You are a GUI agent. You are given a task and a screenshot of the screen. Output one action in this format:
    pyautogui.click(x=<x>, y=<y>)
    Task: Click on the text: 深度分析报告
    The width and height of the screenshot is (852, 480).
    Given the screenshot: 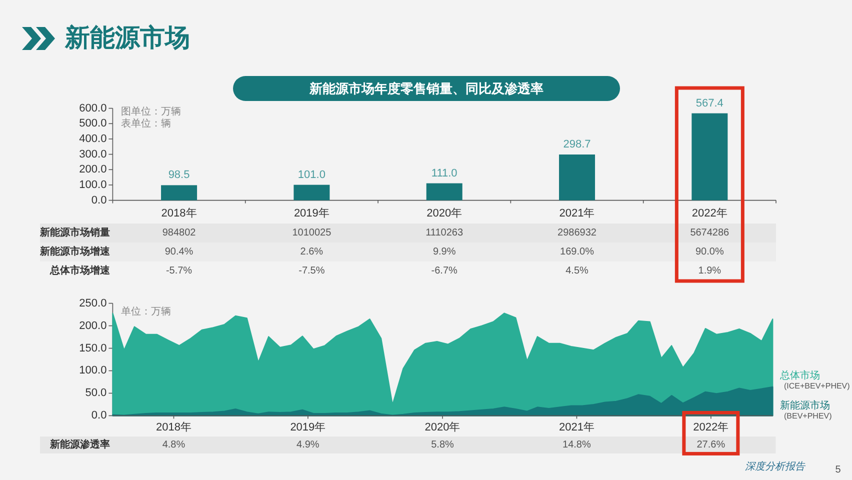 What is the action you would take?
    pyautogui.click(x=775, y=466)
    